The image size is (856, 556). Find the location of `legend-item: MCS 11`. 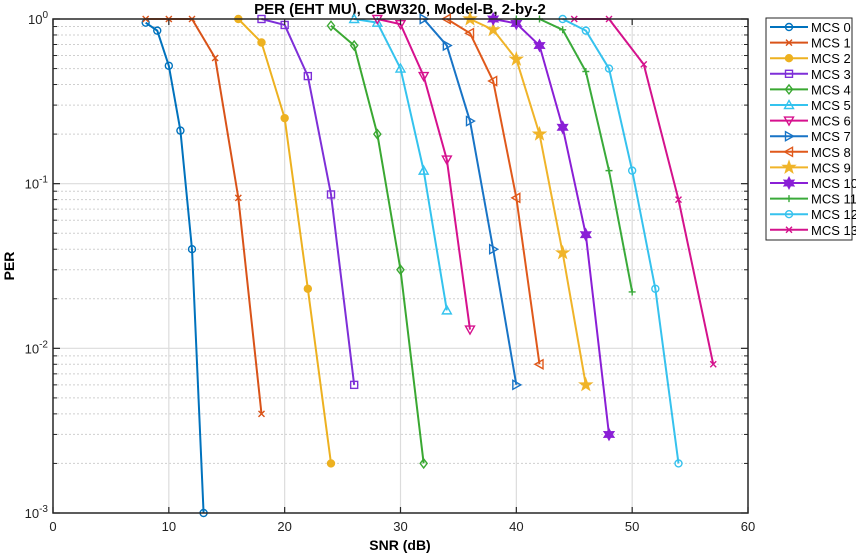

legend-item: MCS 11 is located at coordinates (813, 199).